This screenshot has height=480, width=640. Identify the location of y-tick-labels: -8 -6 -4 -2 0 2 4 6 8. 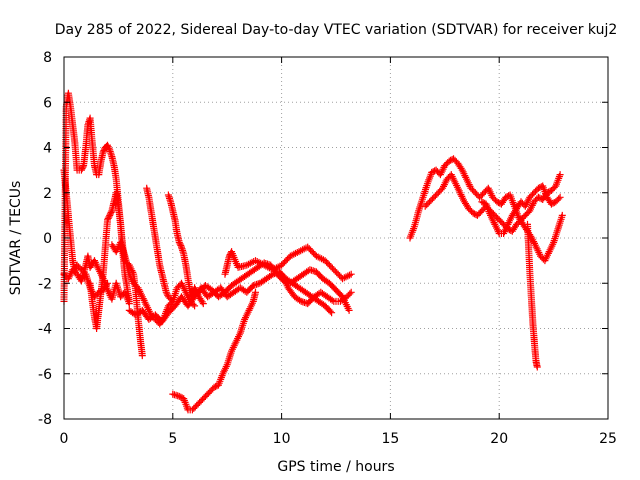
(45, 239).